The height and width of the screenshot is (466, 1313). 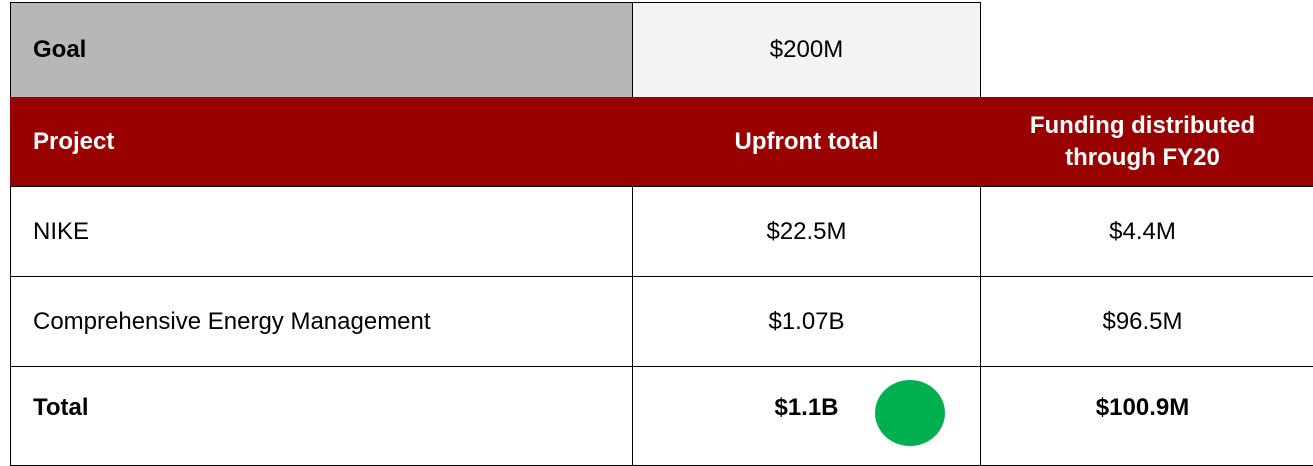 What do you see at coordinates (321, 416) in the screenshot?
I see `table-cell: Total` at bounding box center [321, 416].